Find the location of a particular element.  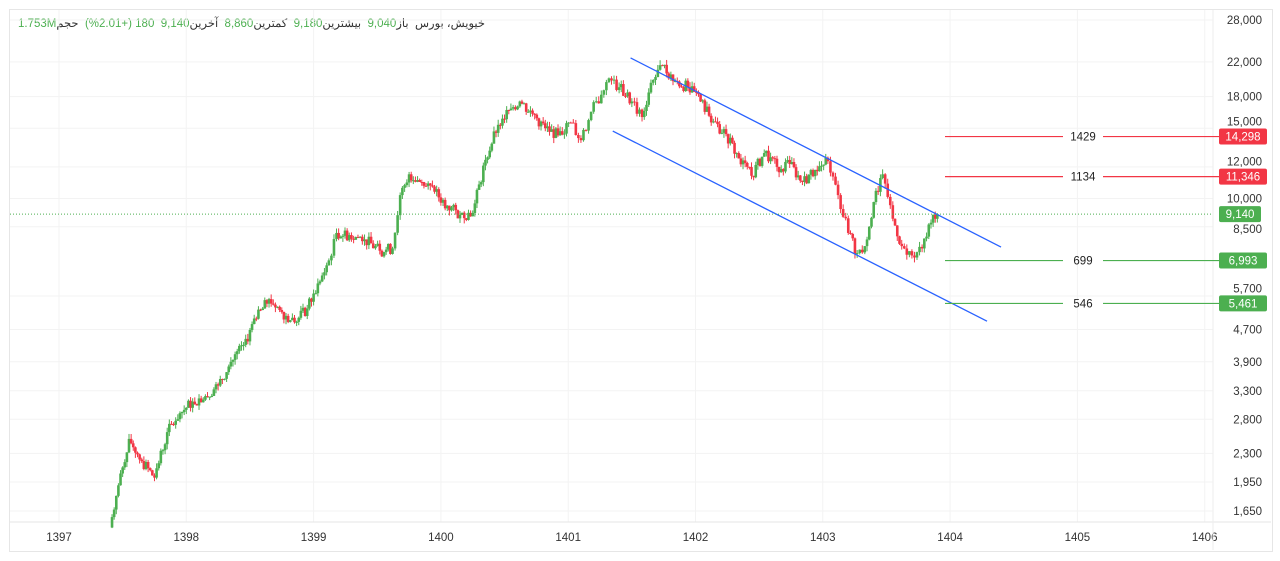

y-tick-label: 22,000 is located at coordinates (1244, 63).